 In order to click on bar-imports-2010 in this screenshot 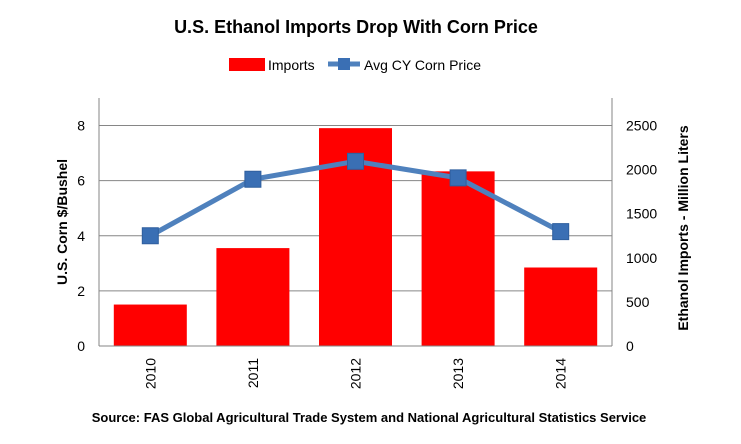, I will do `click(150, 325)`.